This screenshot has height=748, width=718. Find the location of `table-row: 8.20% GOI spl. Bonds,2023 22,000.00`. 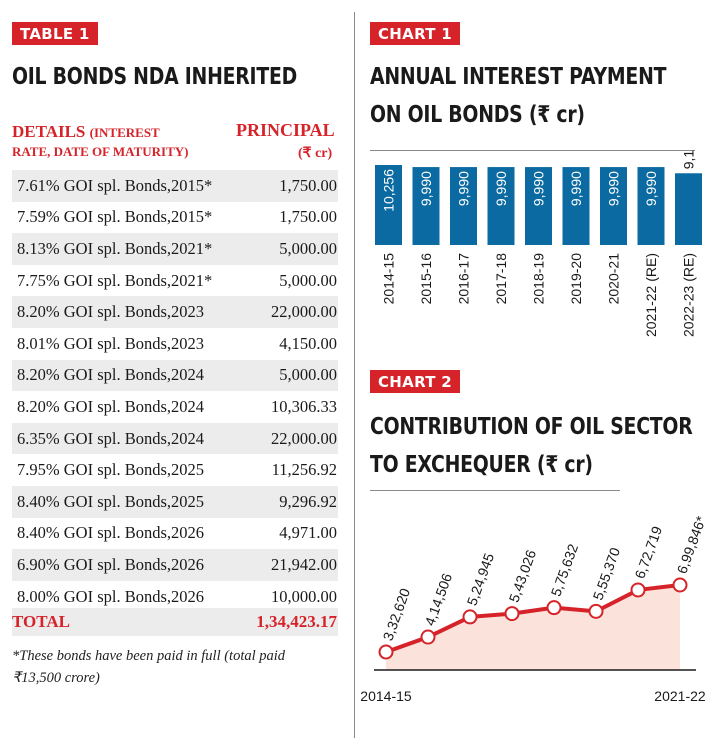

table-row: 8.20% GOI spl. Bonds,2023 22,000.00 is located at coordinates (175, 312).